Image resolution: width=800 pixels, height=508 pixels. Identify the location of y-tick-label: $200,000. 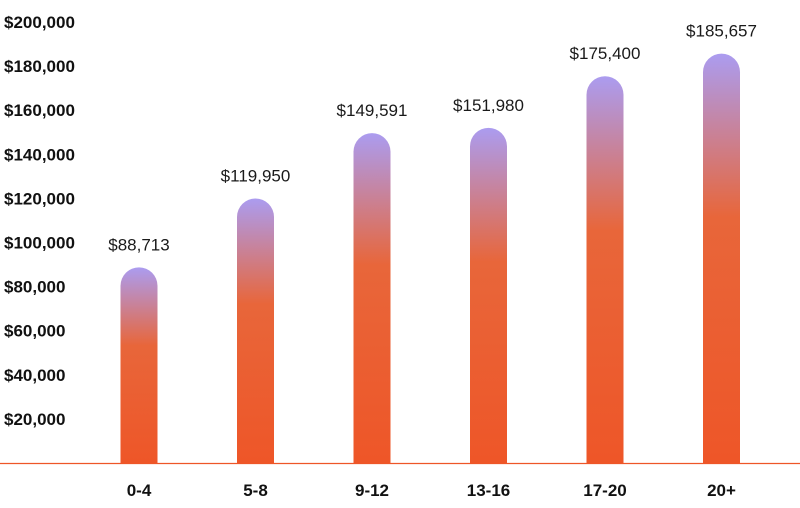
(39, 22).